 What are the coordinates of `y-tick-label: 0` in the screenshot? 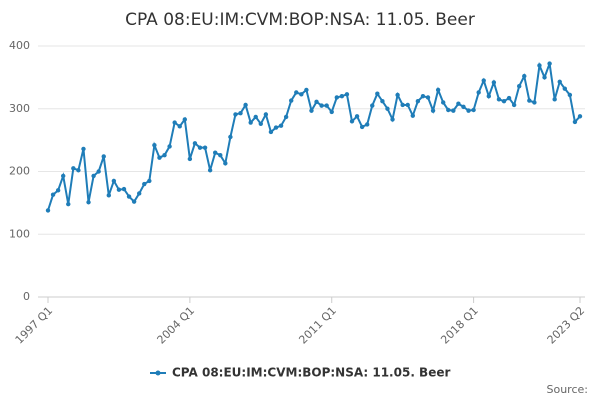 It's located at (26, 296).